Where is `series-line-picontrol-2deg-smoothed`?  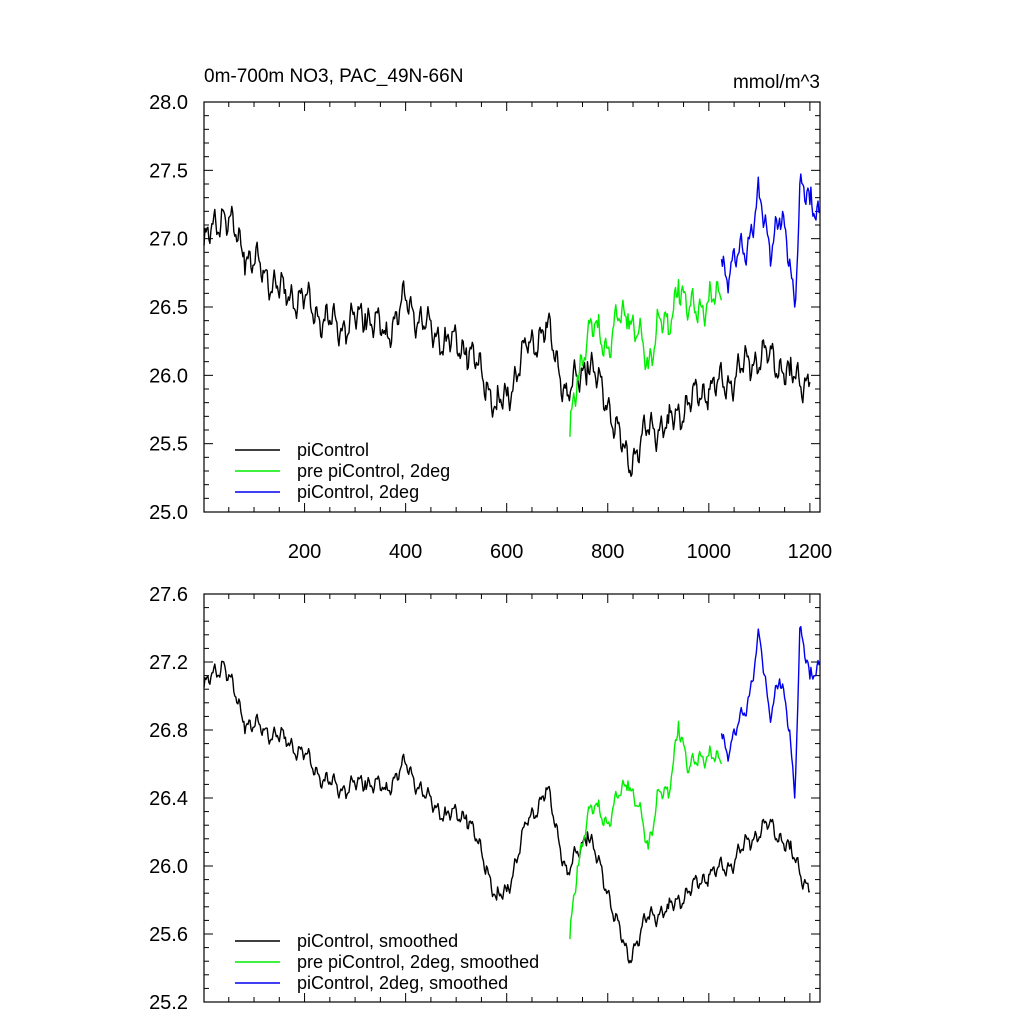 series-line-picontrol-2deg-smoothed is located at coordinates (770, 712).